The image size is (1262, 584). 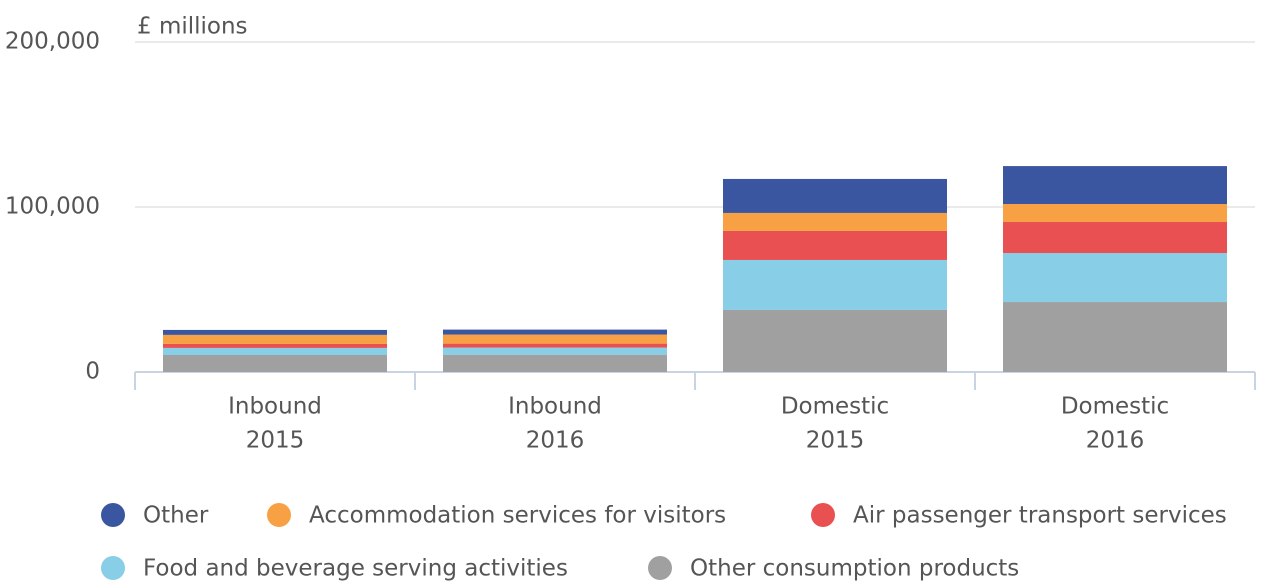 What do you see at coordinates (355, 569) in the screenshot?
I see `legend-label: Food and beverage serving activities` at bounding box center [355, 569].